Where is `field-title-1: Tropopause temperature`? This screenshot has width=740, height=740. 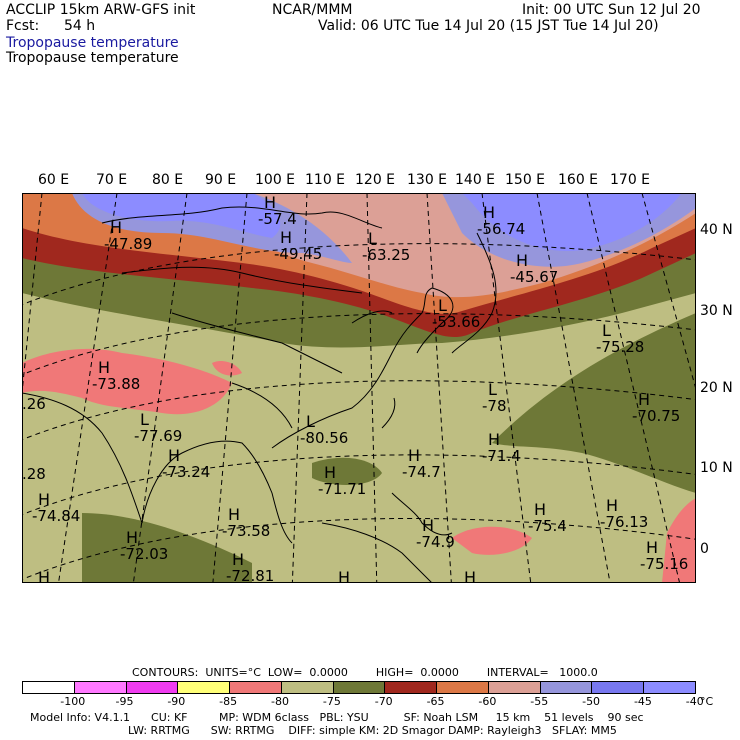 field-title-1: Tropopause temperature is located at coordinates (92, 43).